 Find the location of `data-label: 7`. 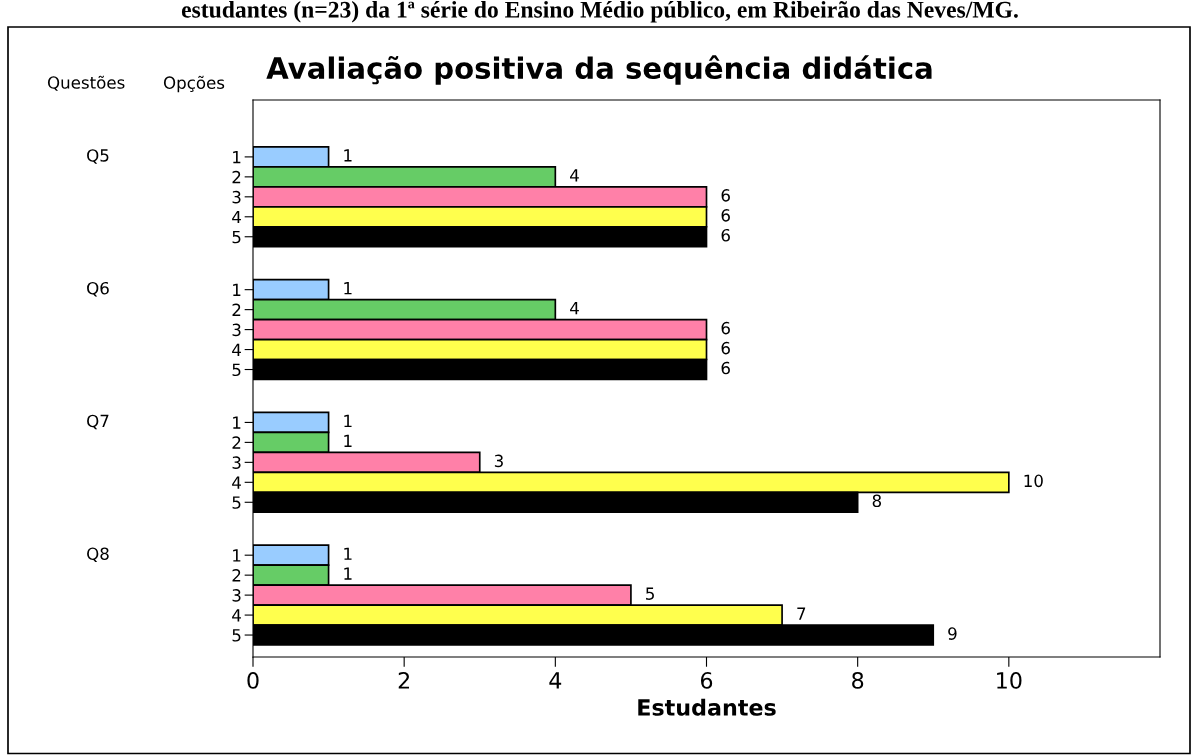

data-label: 7 is located at coordinates (801, 613).